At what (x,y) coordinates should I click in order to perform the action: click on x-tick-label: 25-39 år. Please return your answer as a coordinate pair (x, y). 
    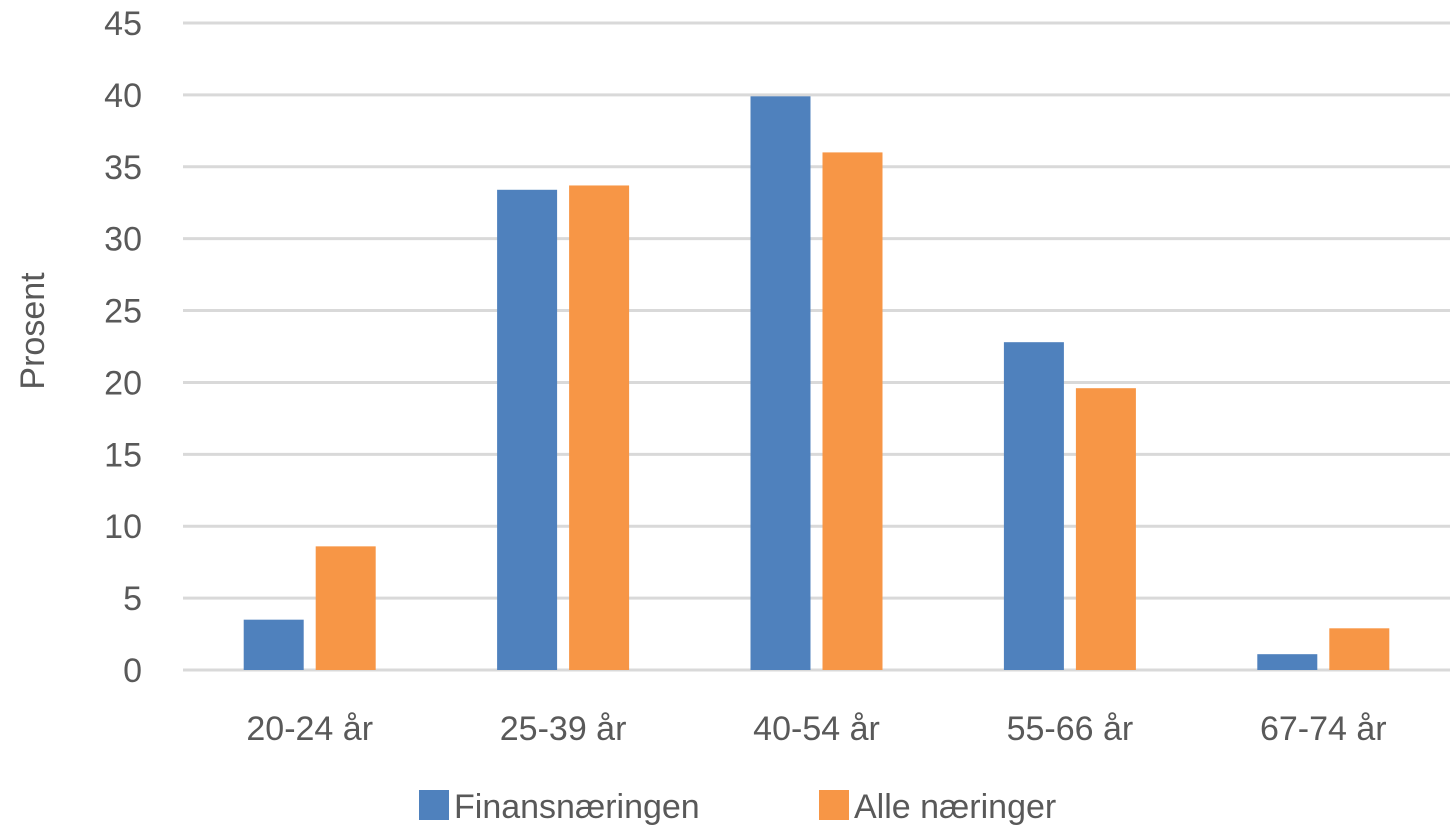
    Looking at the image, I should click on (563, 729).